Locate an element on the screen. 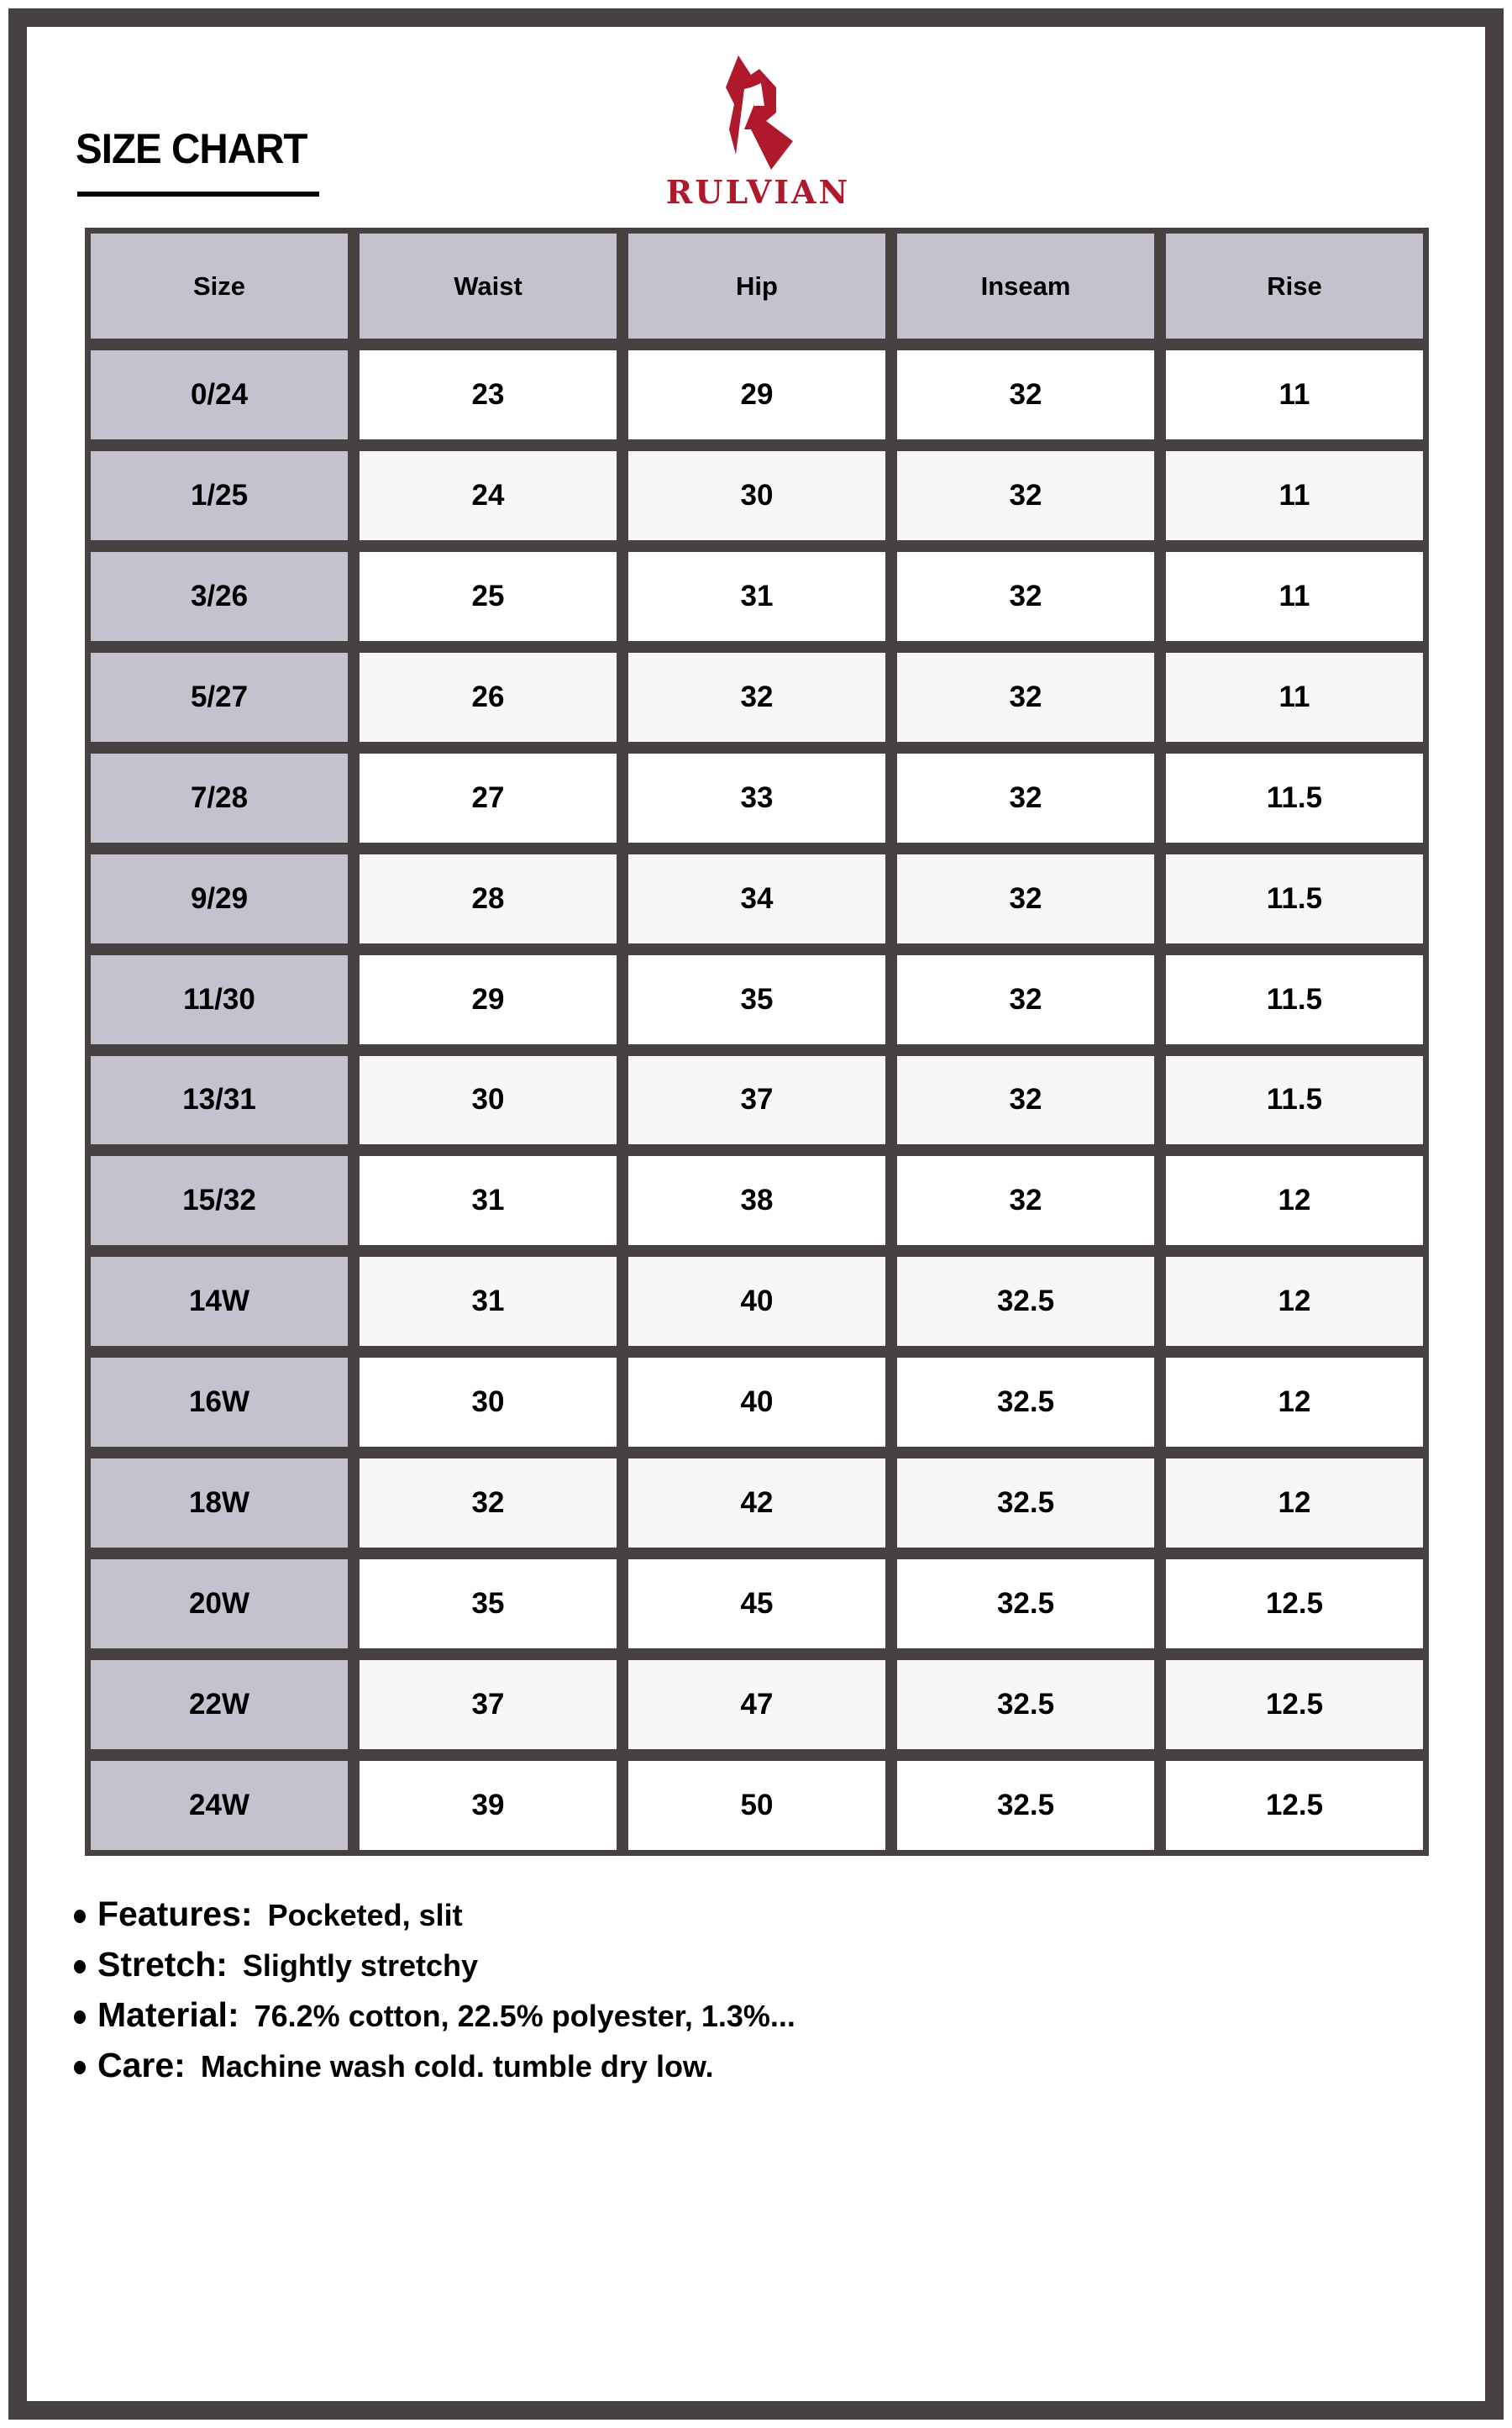 This screenshot has width=1512, height=2428. table-cell-hip: 45 is located at coordinates (756, 1604).